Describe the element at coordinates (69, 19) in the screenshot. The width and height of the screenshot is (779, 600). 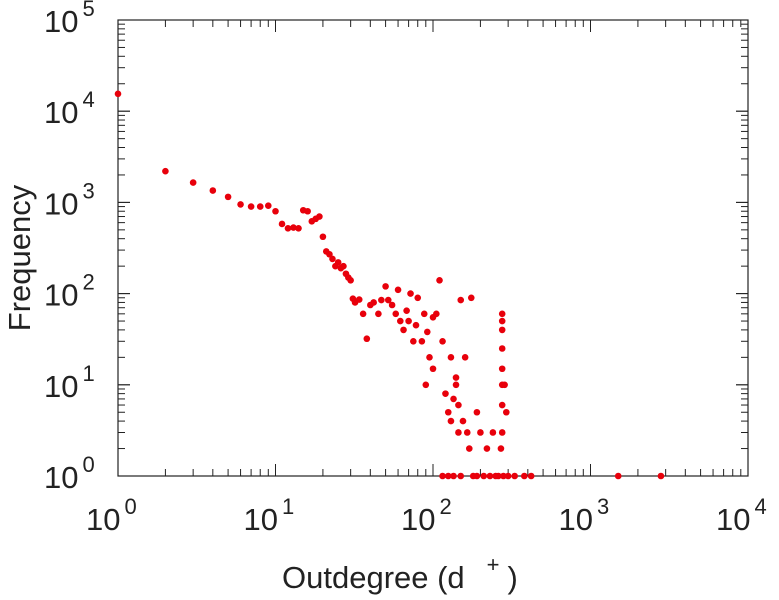
I see `y-tick-label: 10 5` at that location.